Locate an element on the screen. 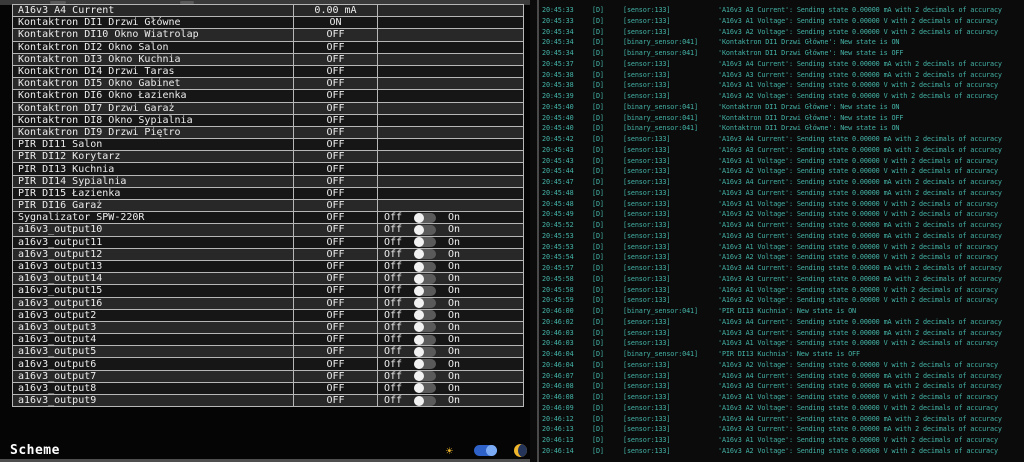  entity-name: Kontaktron DI4 Drzwi Taras is located at coordinates (153, 71).